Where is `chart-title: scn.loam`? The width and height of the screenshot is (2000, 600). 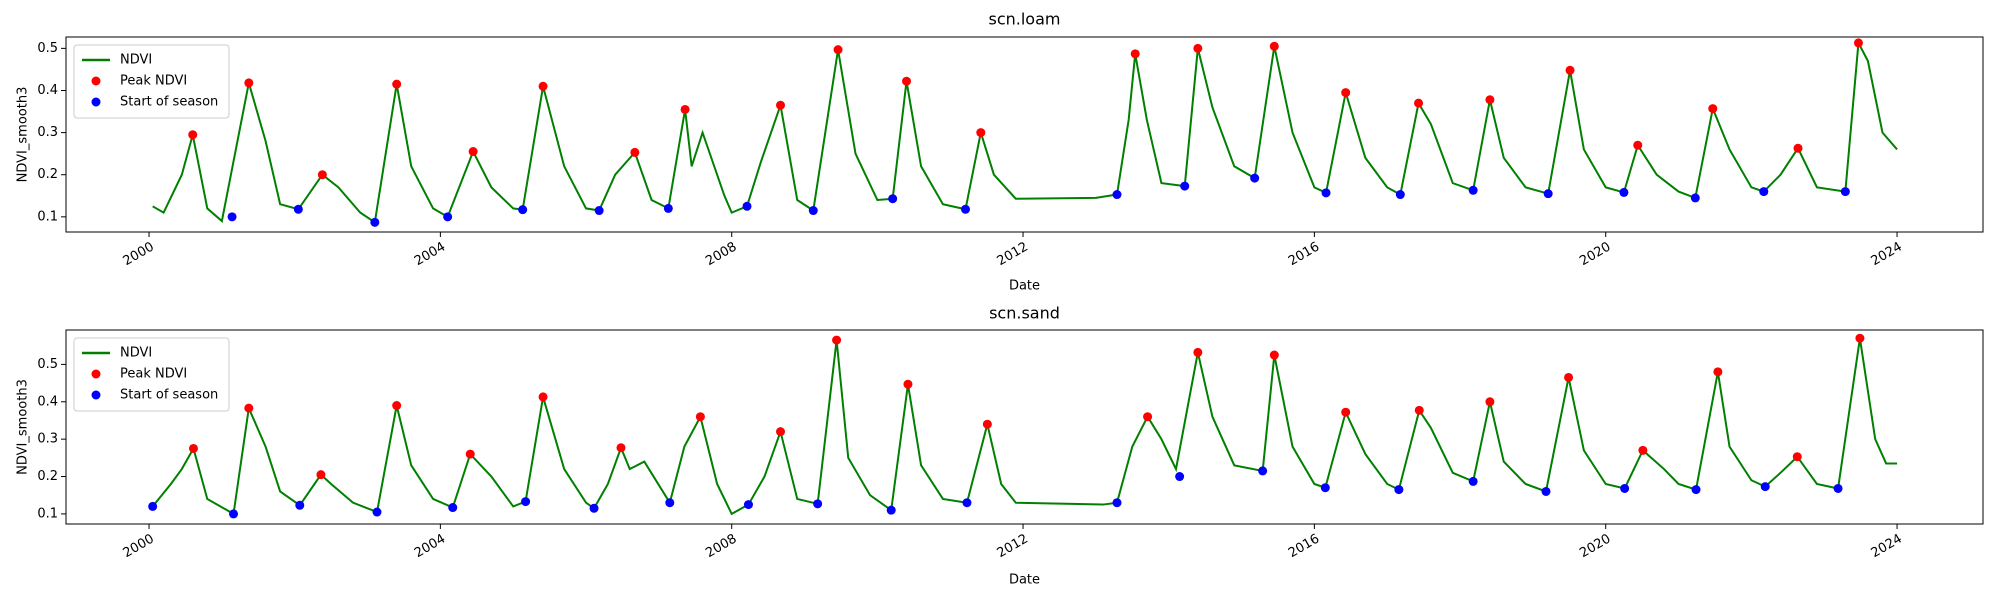 chart-title: scn.loam is located at coordinates (1025, 19).